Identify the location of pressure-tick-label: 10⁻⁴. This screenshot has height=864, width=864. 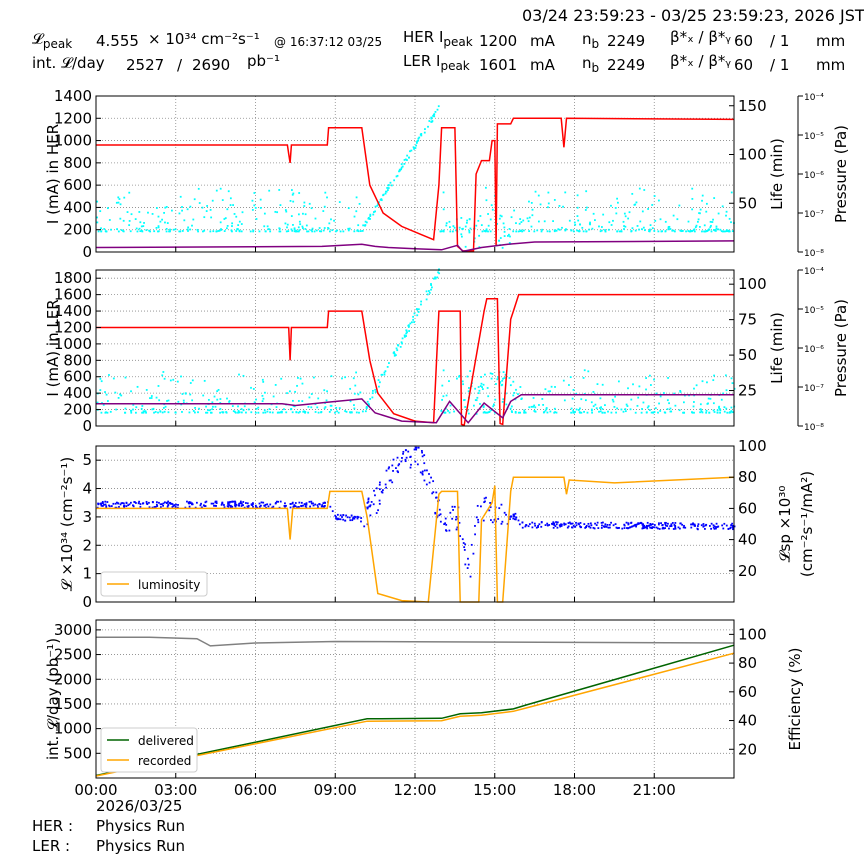
(814, 98).